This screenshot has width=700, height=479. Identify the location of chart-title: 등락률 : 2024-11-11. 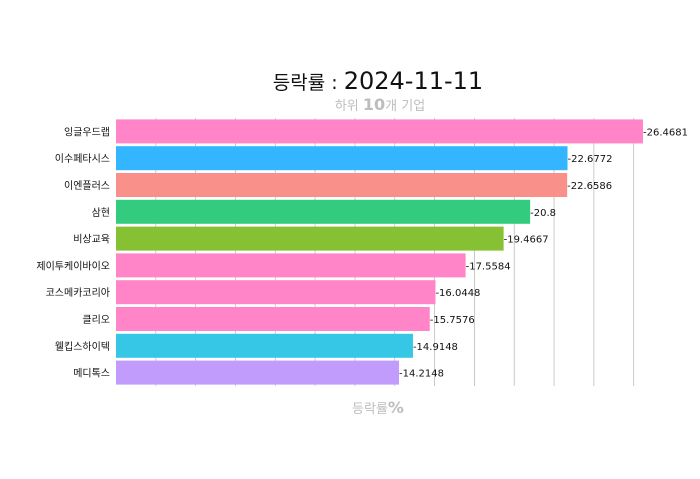
(378, 81).